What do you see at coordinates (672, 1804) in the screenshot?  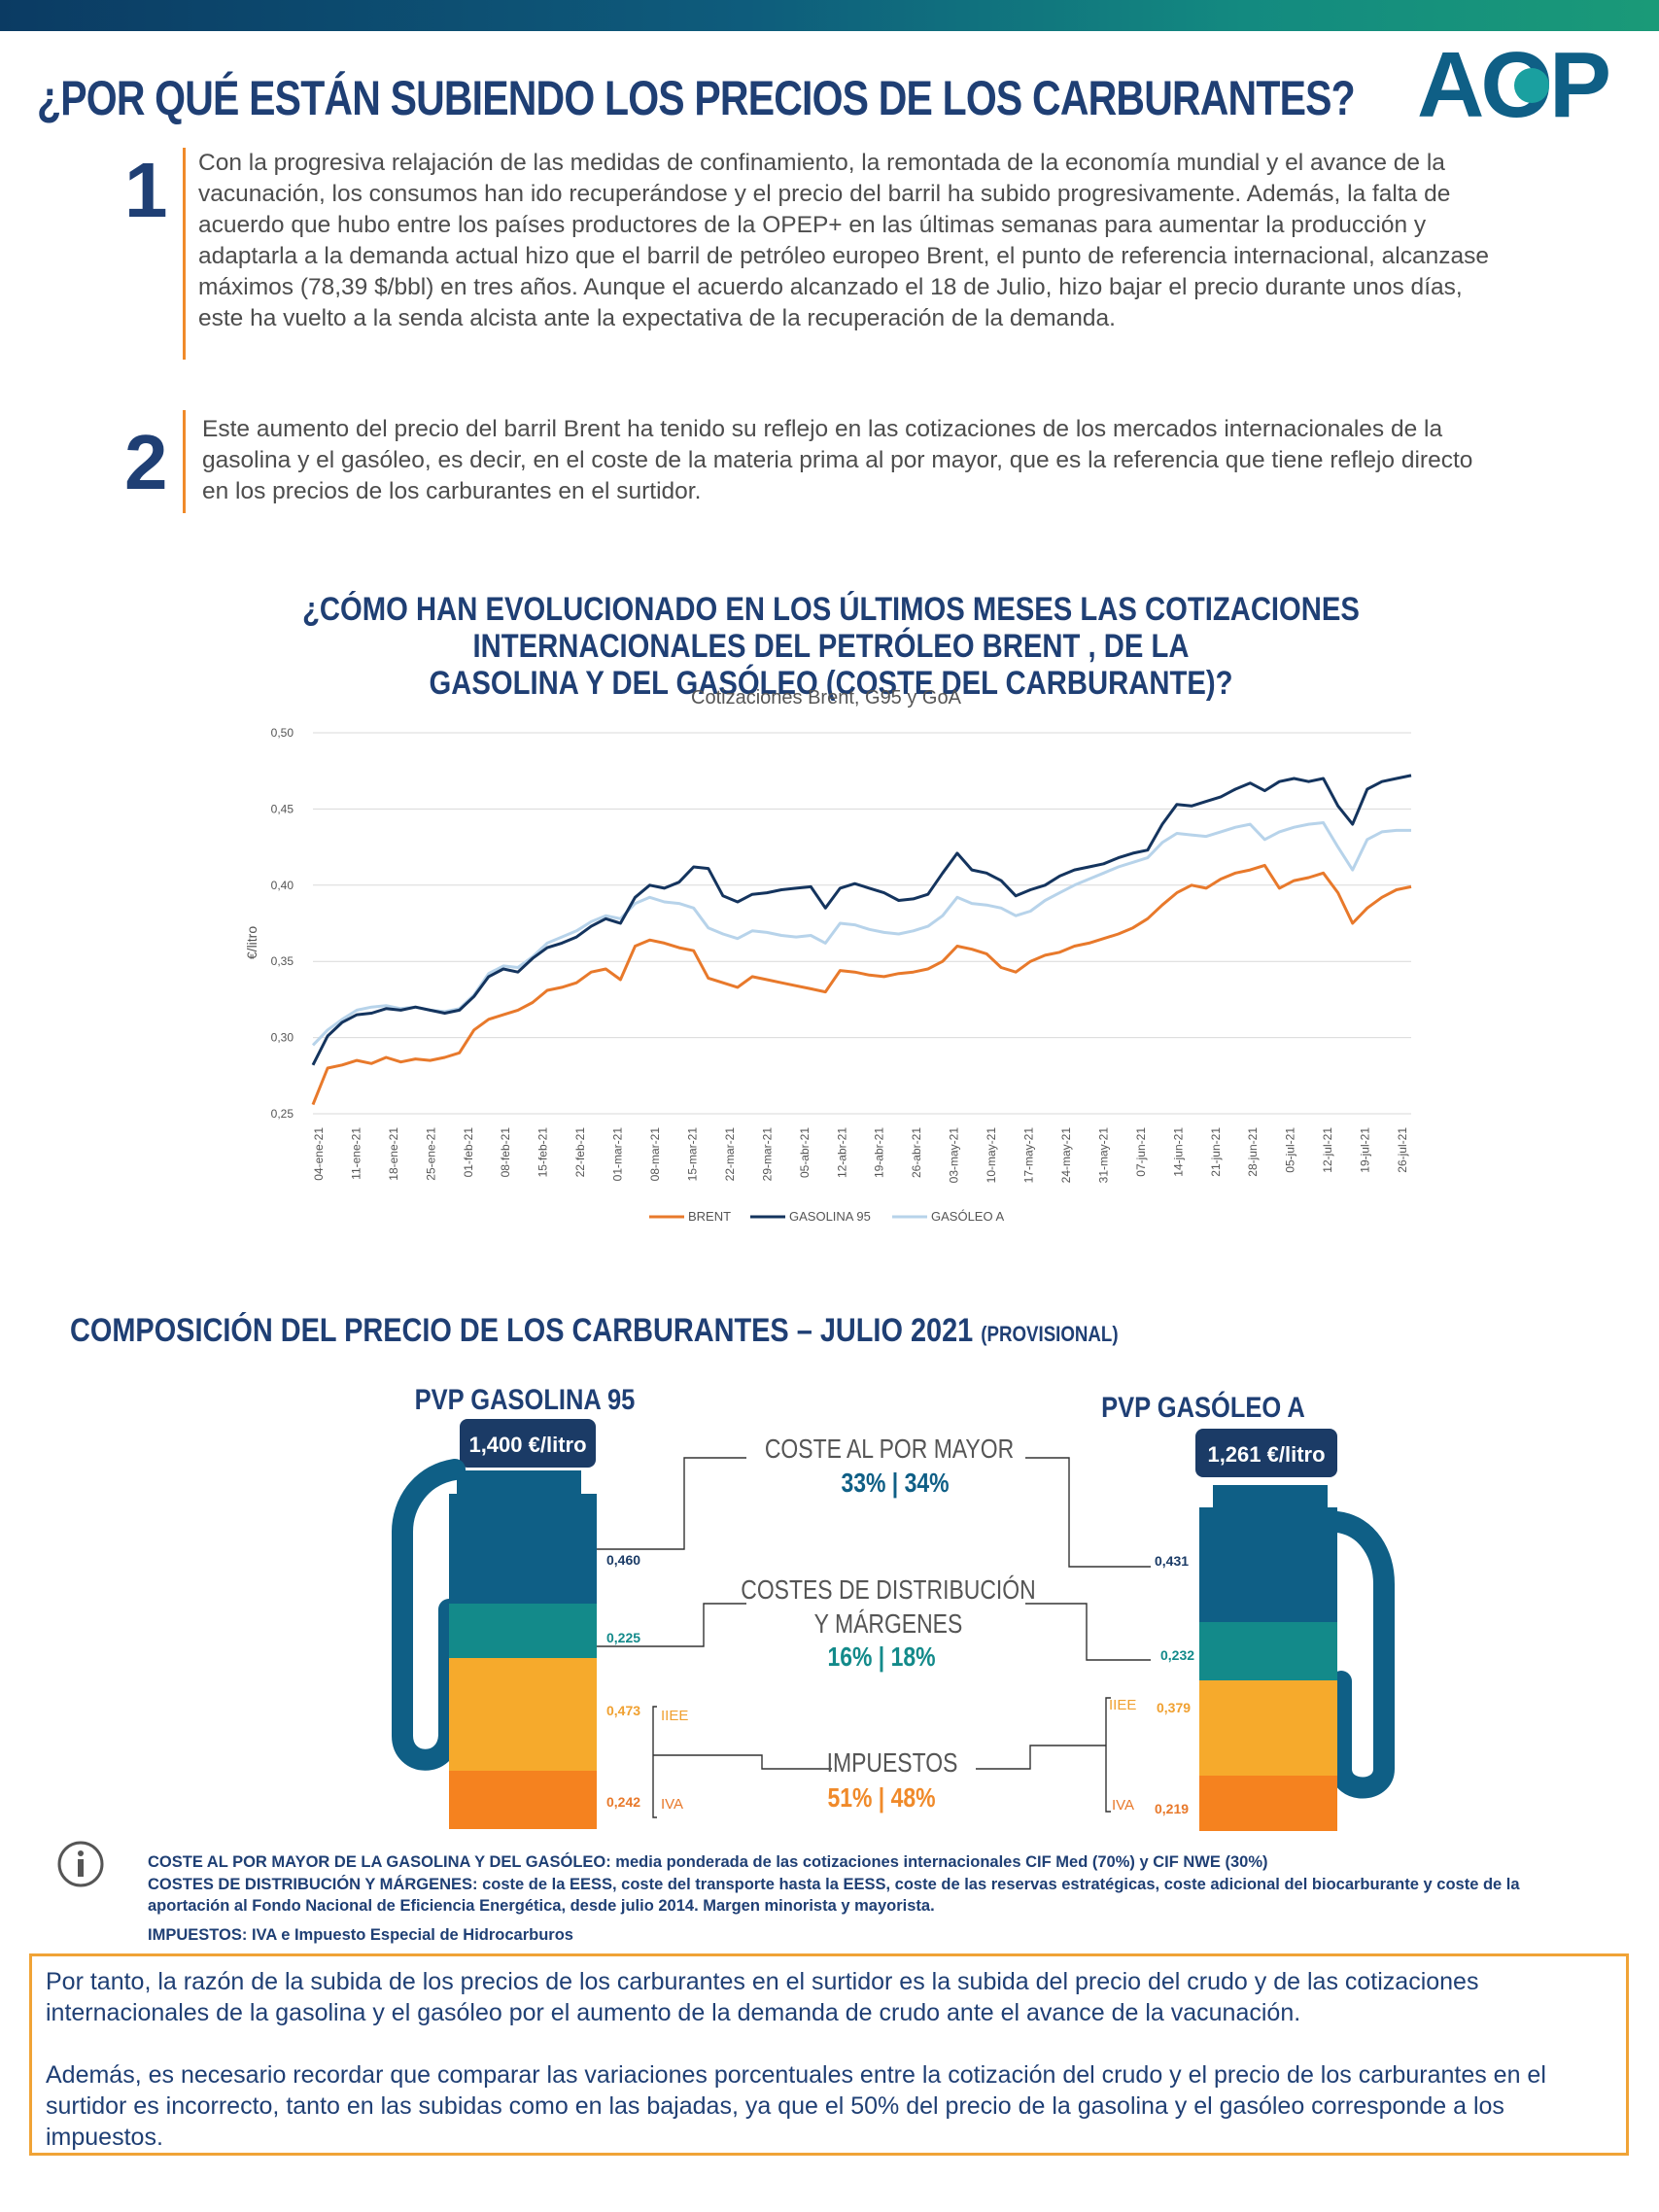 I see `gasolina-iva-tag: IVA` at bounding box center [672, 1804].